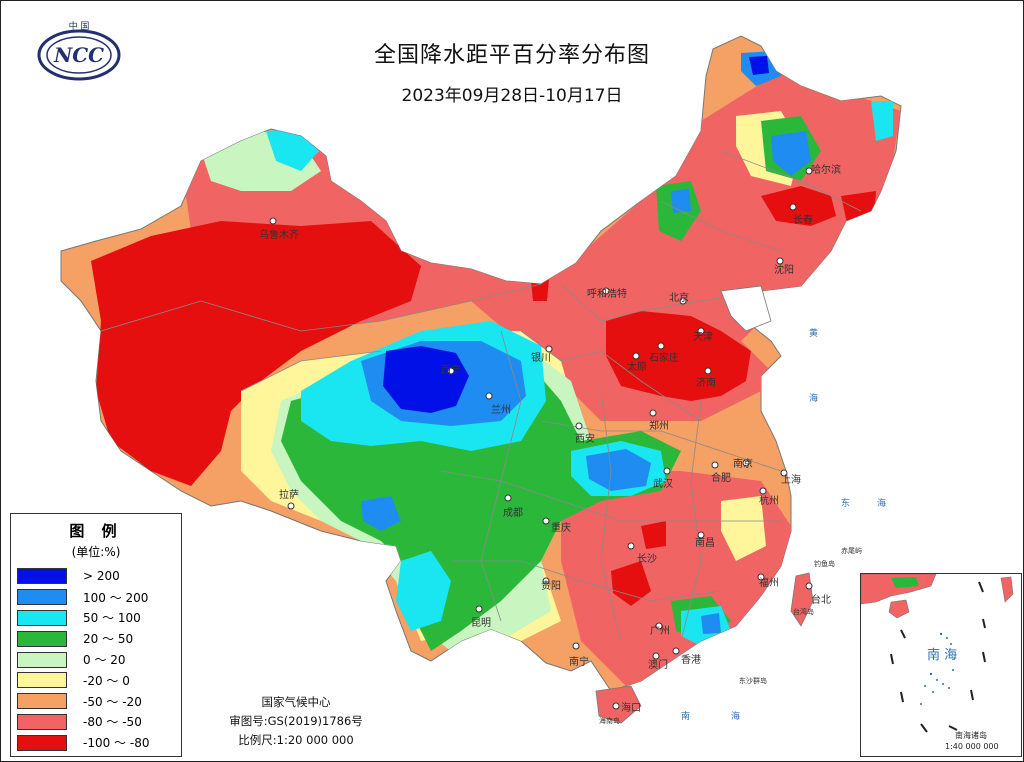  What do you see at coordinates (426, 379) in the screenshot?
I see `zone-gt200-qinghai` at bounding box center [426, 379].